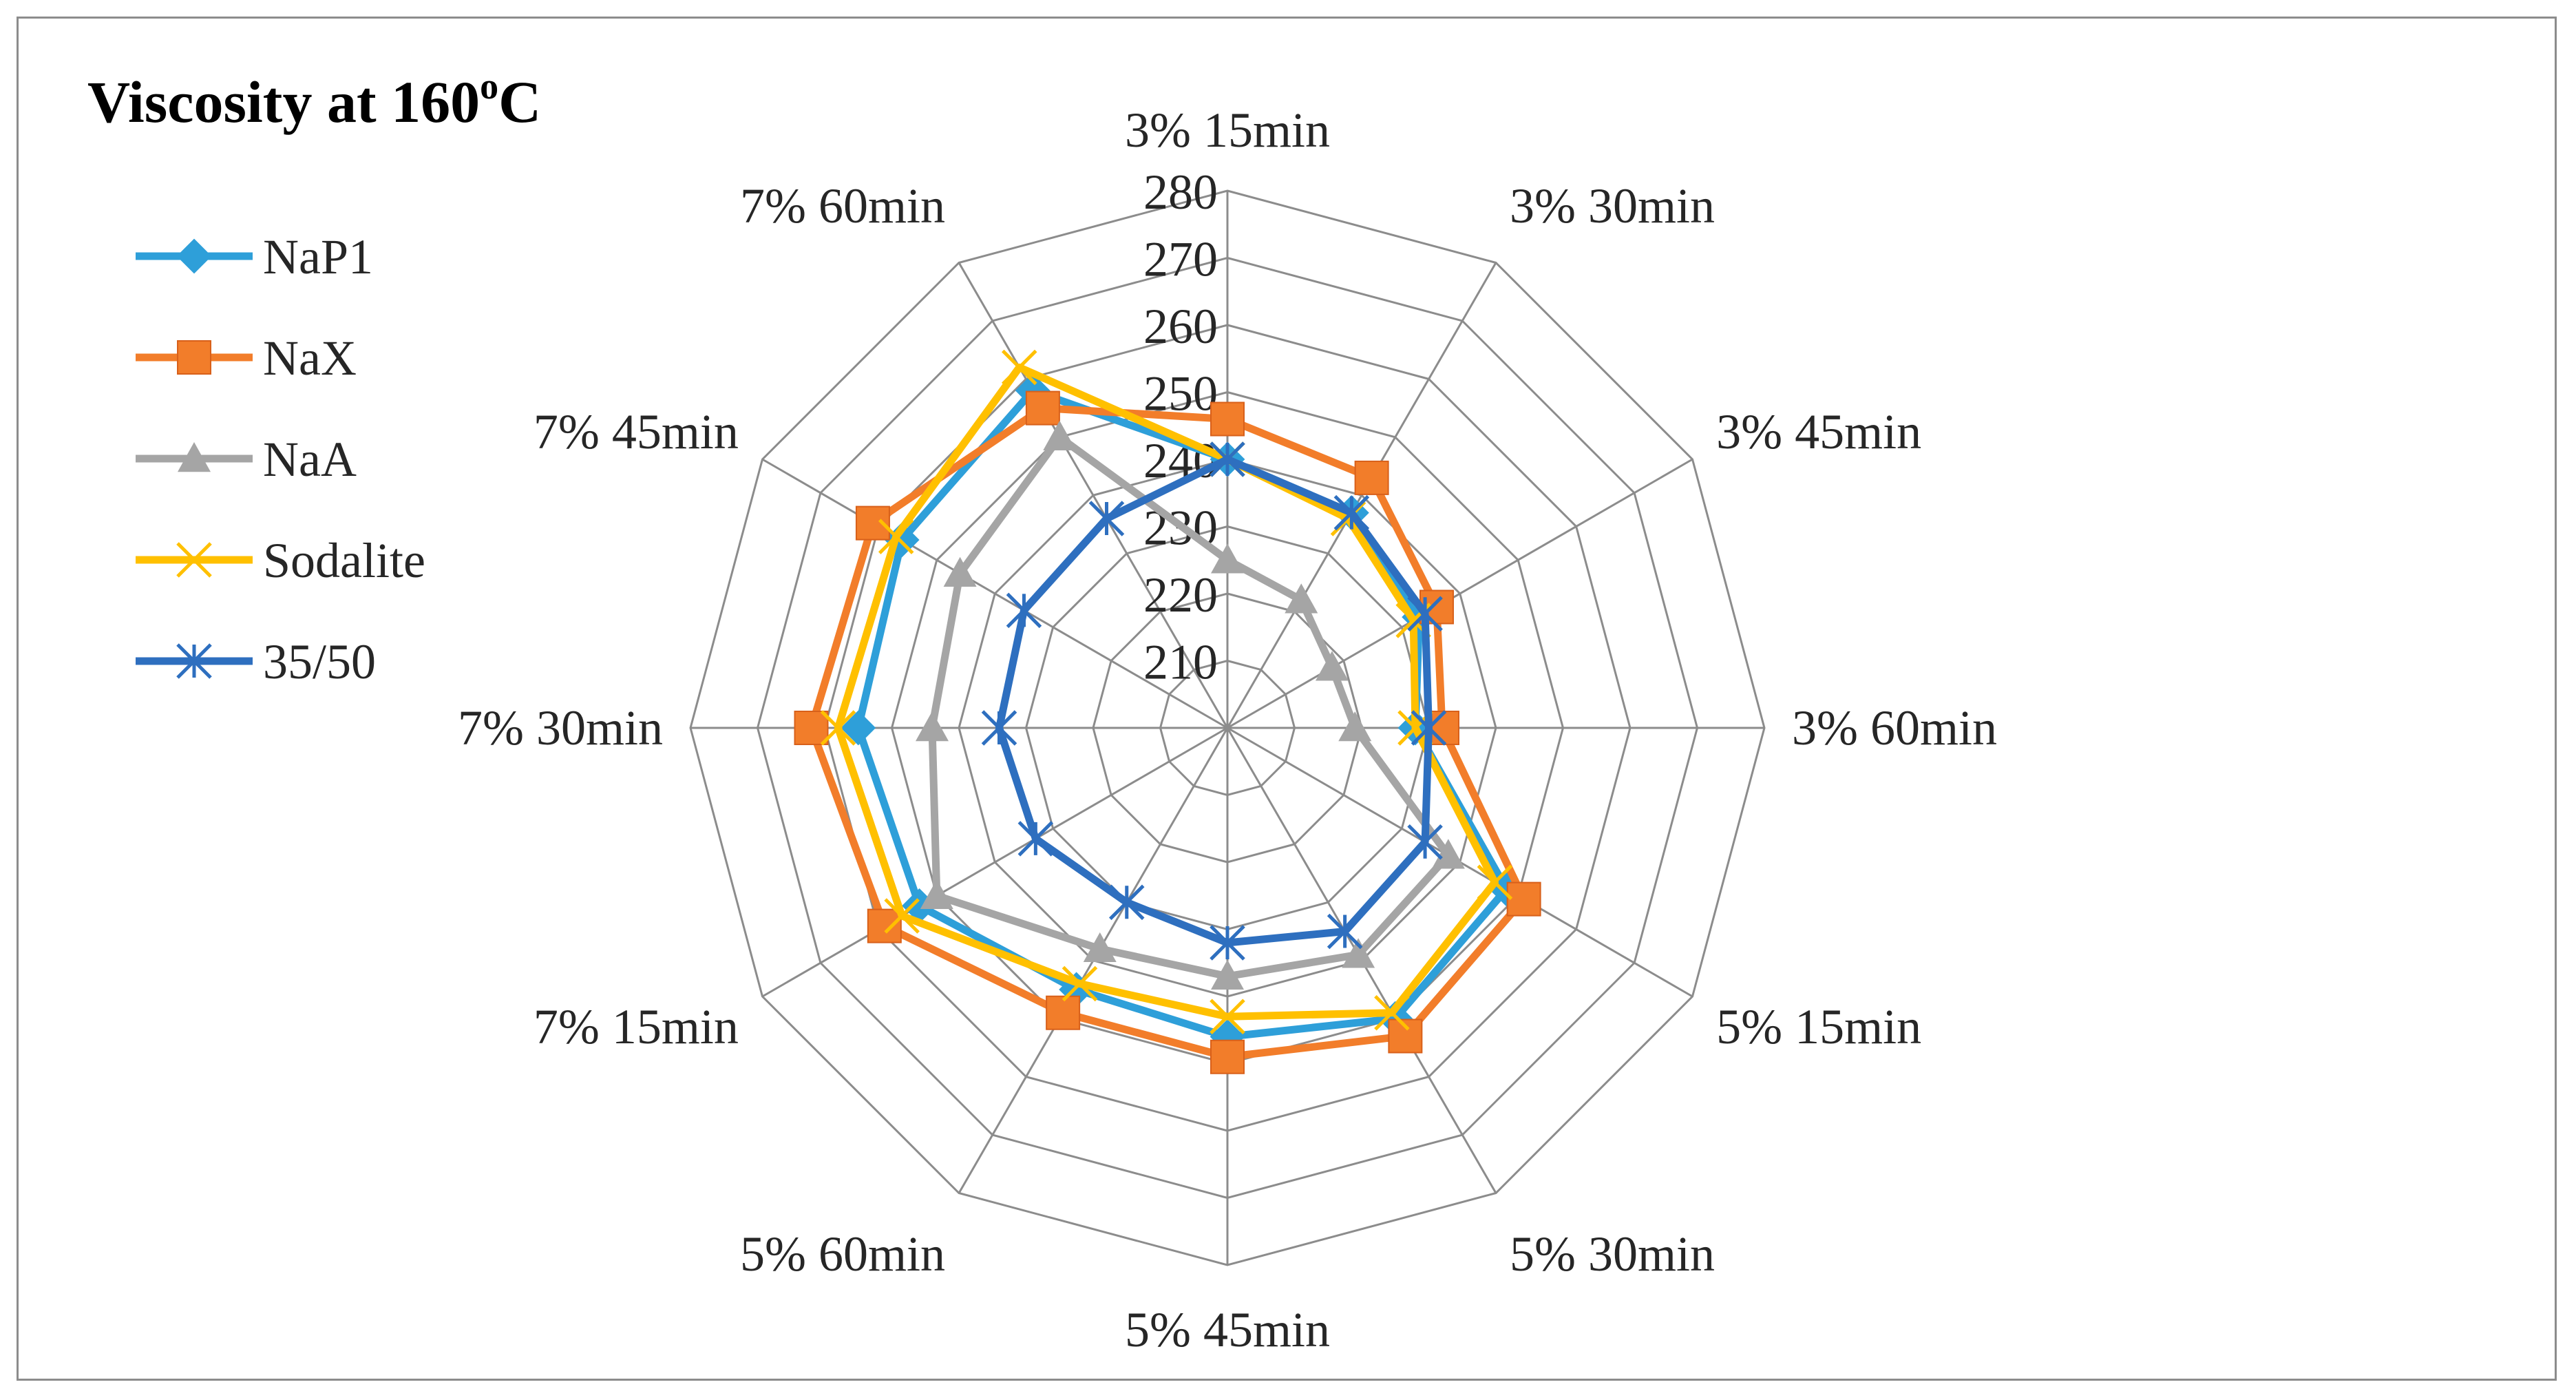  I want to click on tick-label-280: 280, so click(1181, 193).